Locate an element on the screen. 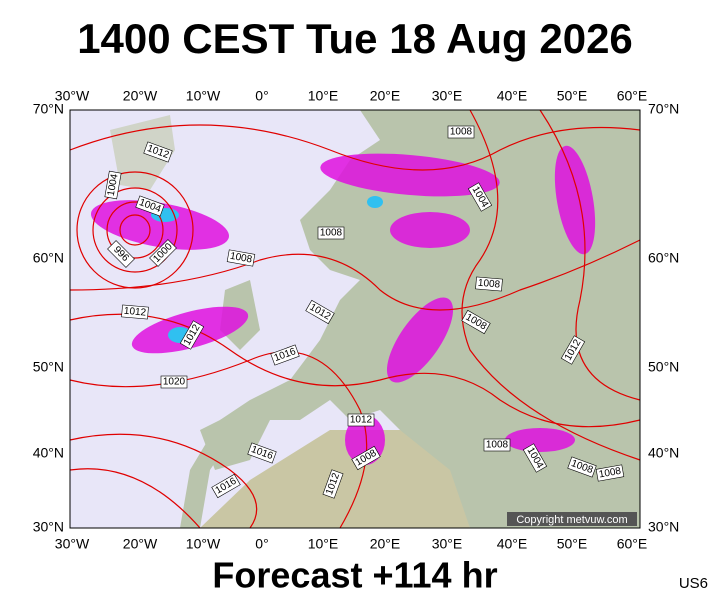 The width and height of the screenshot is (711, 605). copyright-box is located at coordinates (572, 519).